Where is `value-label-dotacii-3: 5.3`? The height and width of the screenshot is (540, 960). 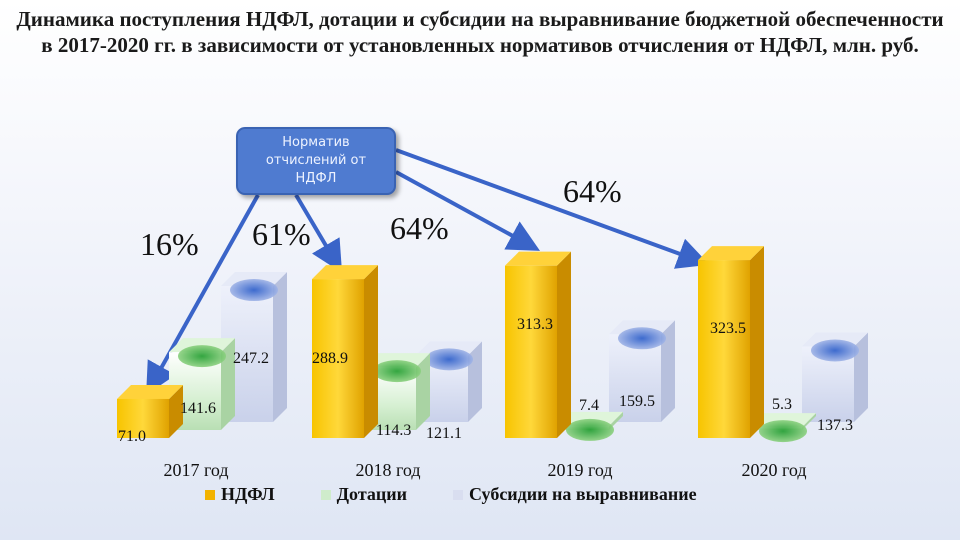 value-label-dotacii-3: 5.3 is located at coordinates (782, 404).